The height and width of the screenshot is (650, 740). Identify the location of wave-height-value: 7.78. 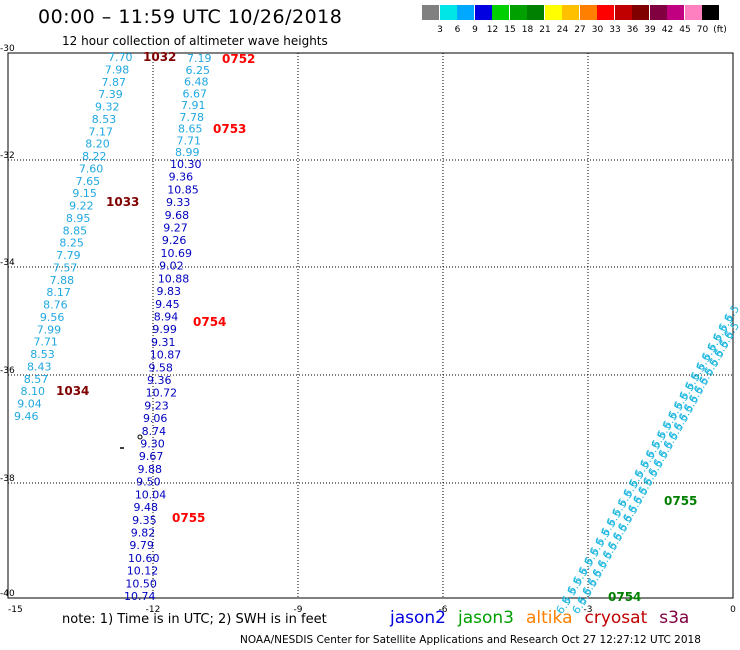
(192, 117).